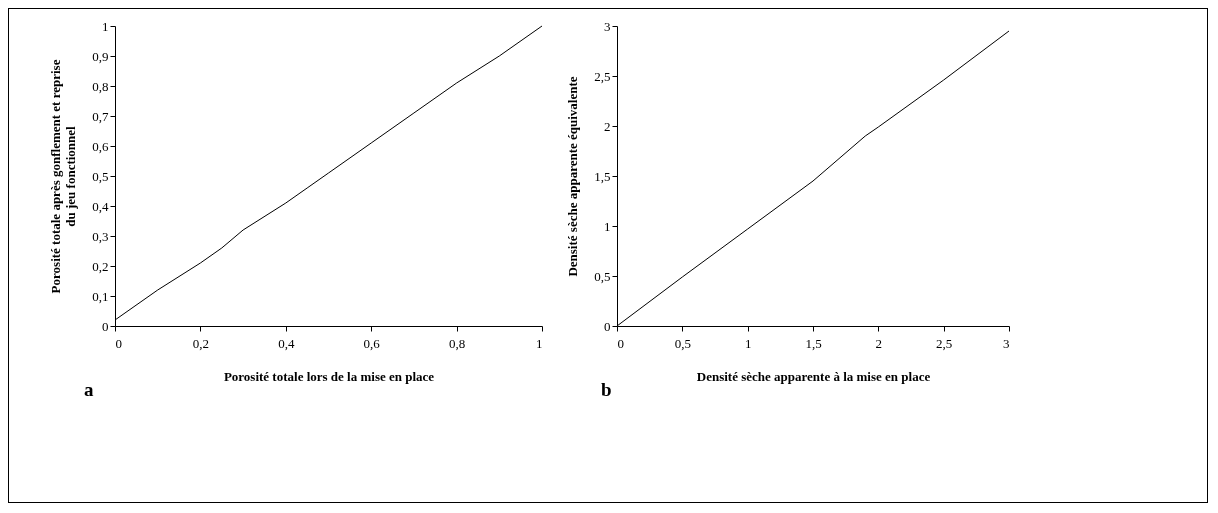 The image size is (1218, 513). Describe the element at coordinates (100, 266) in the screenshot. I see `y-tick-label: 0,2` at that location.